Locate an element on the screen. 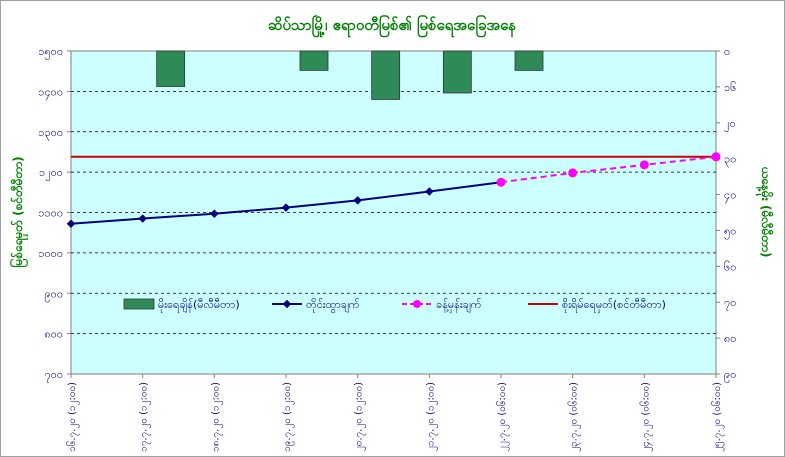  legend-swatch is located at coordinates (139, 304).